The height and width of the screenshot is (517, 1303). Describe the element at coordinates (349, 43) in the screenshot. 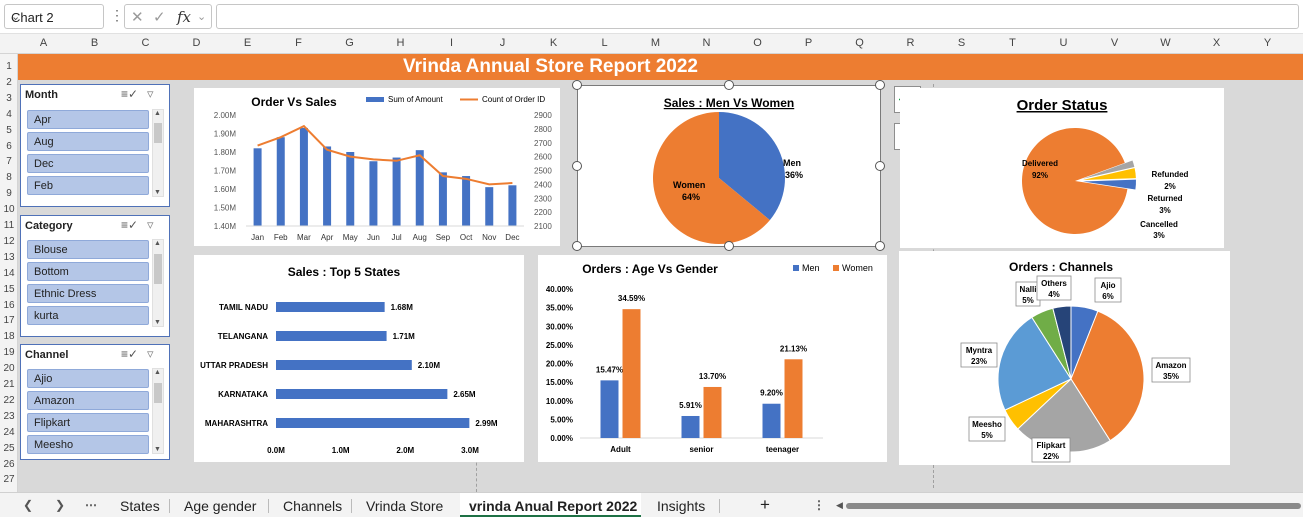

I see `column-header-g: G` at that location.